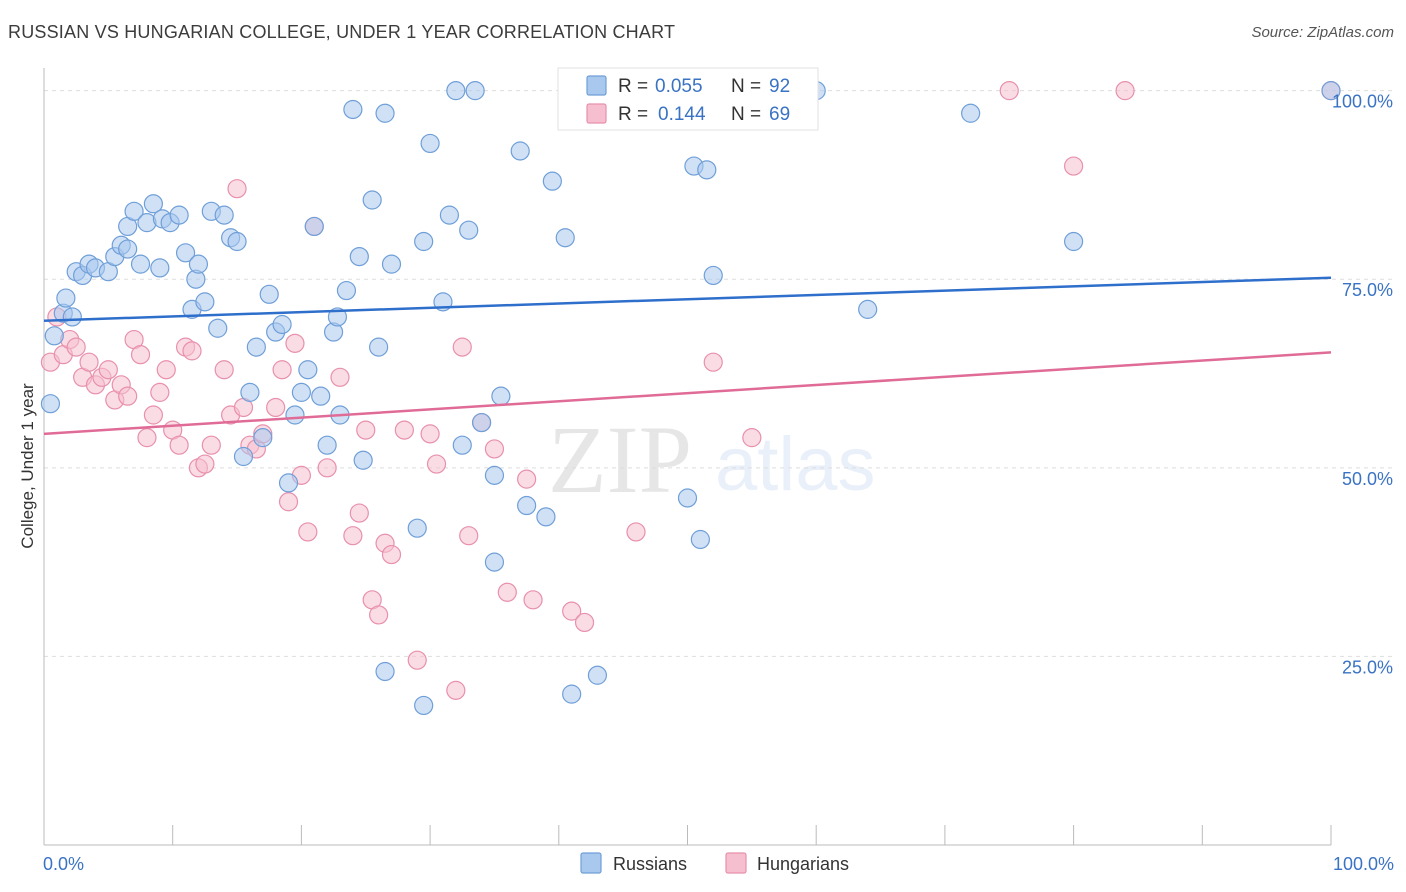  What do you see at coordinates (1367, 479) in the screenshot?
I see `y-tick-label: 50.0%` at bounding box center [1367, 479].